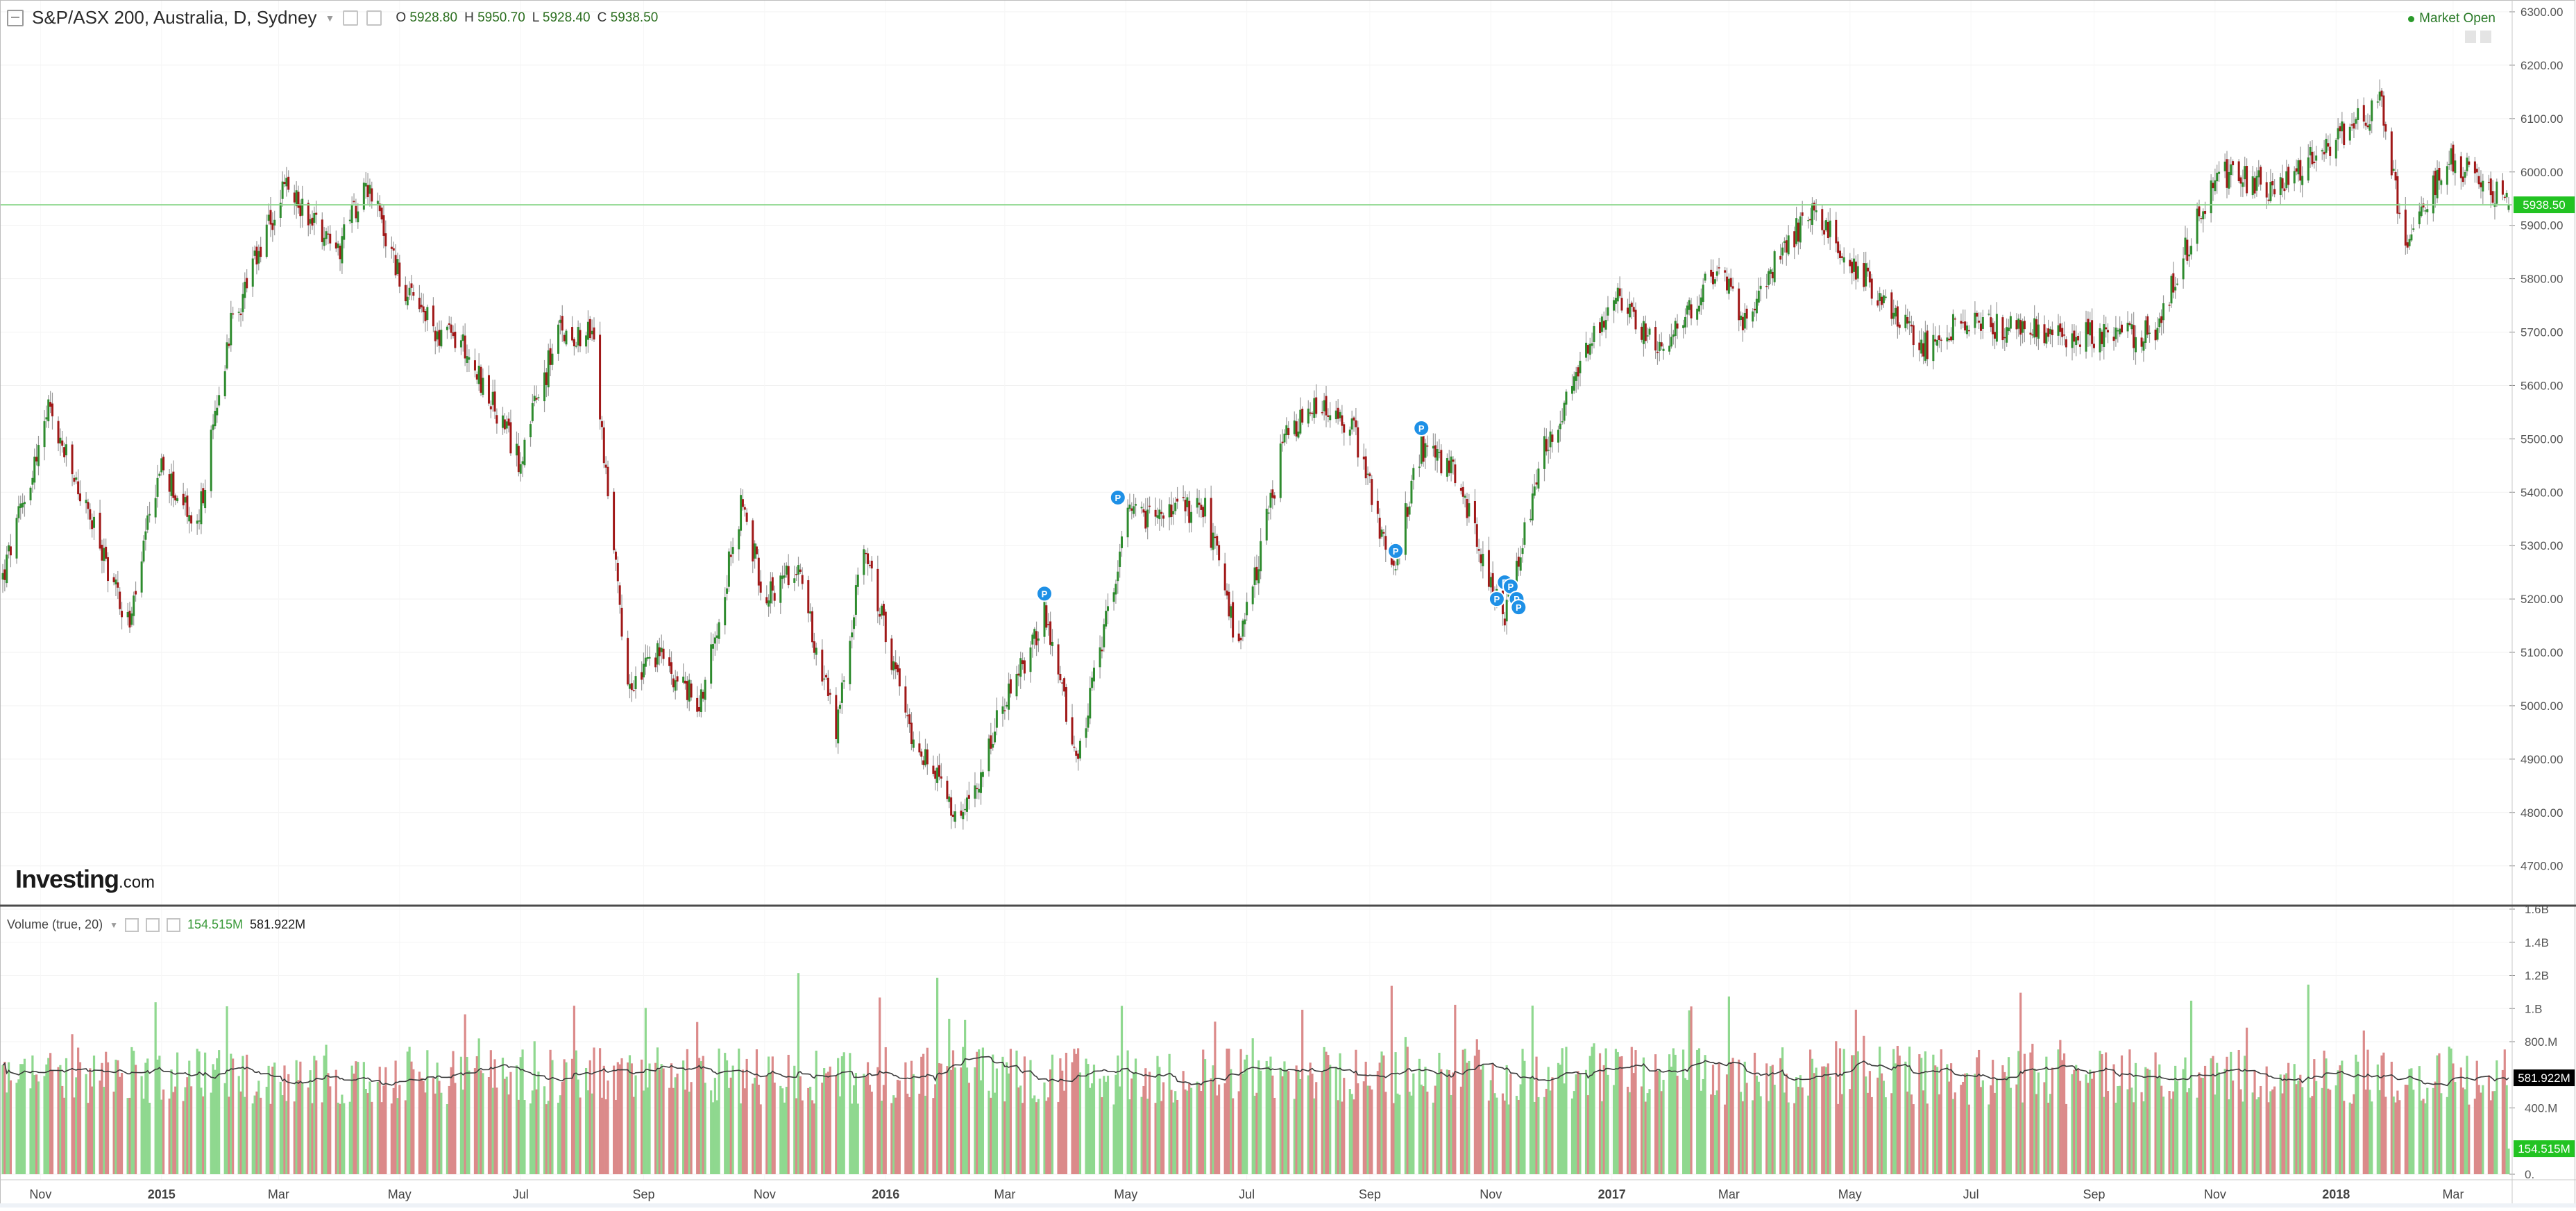  What do you see at coordinates (175, 17) in the screenshot?
I see `symbol-title: S&P/ASX 200, Australia, D, Sydney` at bounding box center [175, 17].